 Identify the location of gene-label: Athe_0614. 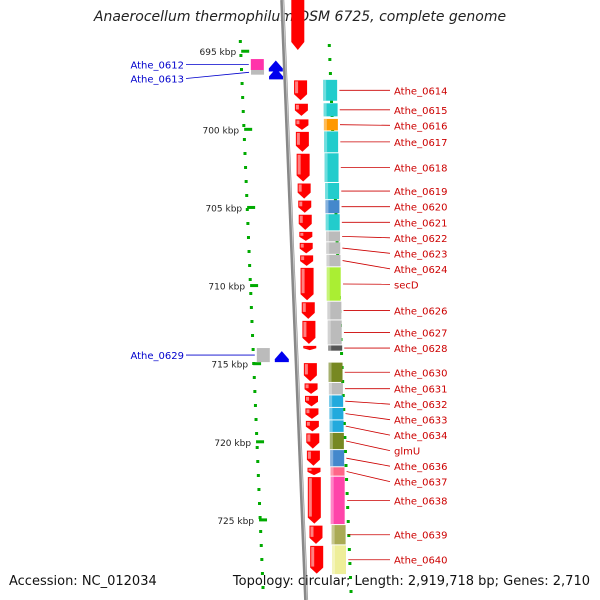
(421, 91).